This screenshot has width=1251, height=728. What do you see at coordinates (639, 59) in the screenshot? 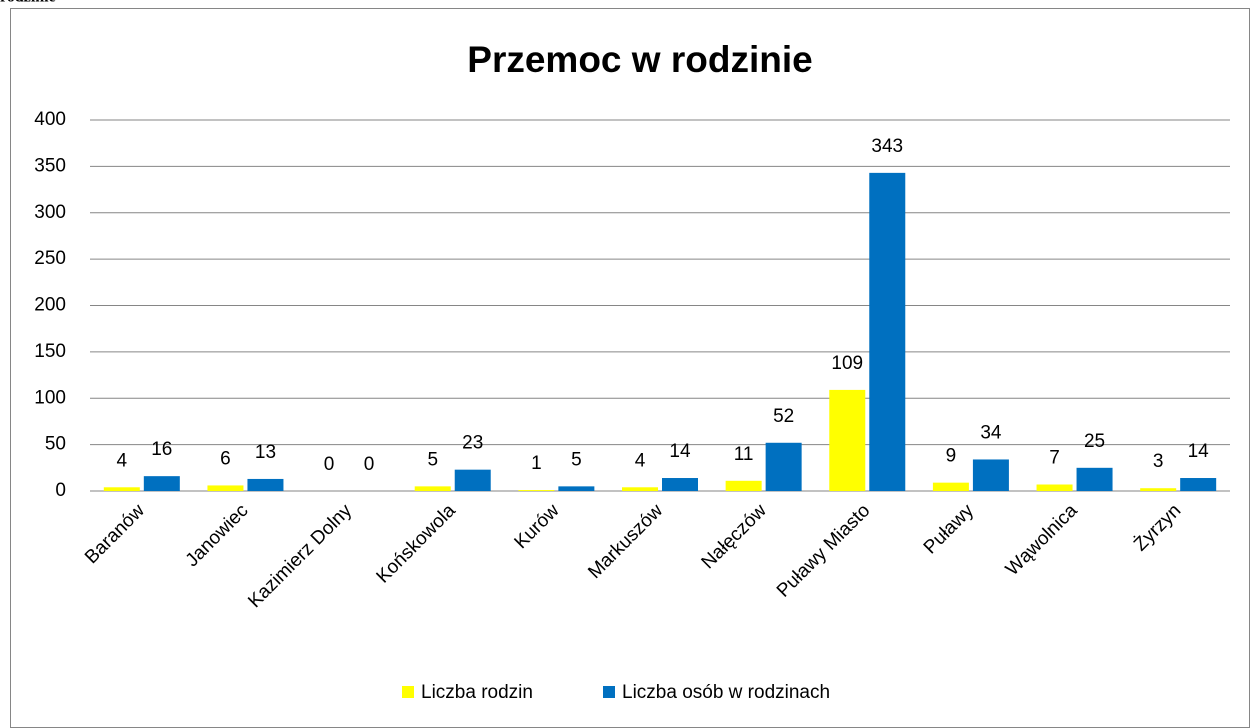
I see `chart-title: Przemoc w rodzinie` at bounding box center [639, 59].